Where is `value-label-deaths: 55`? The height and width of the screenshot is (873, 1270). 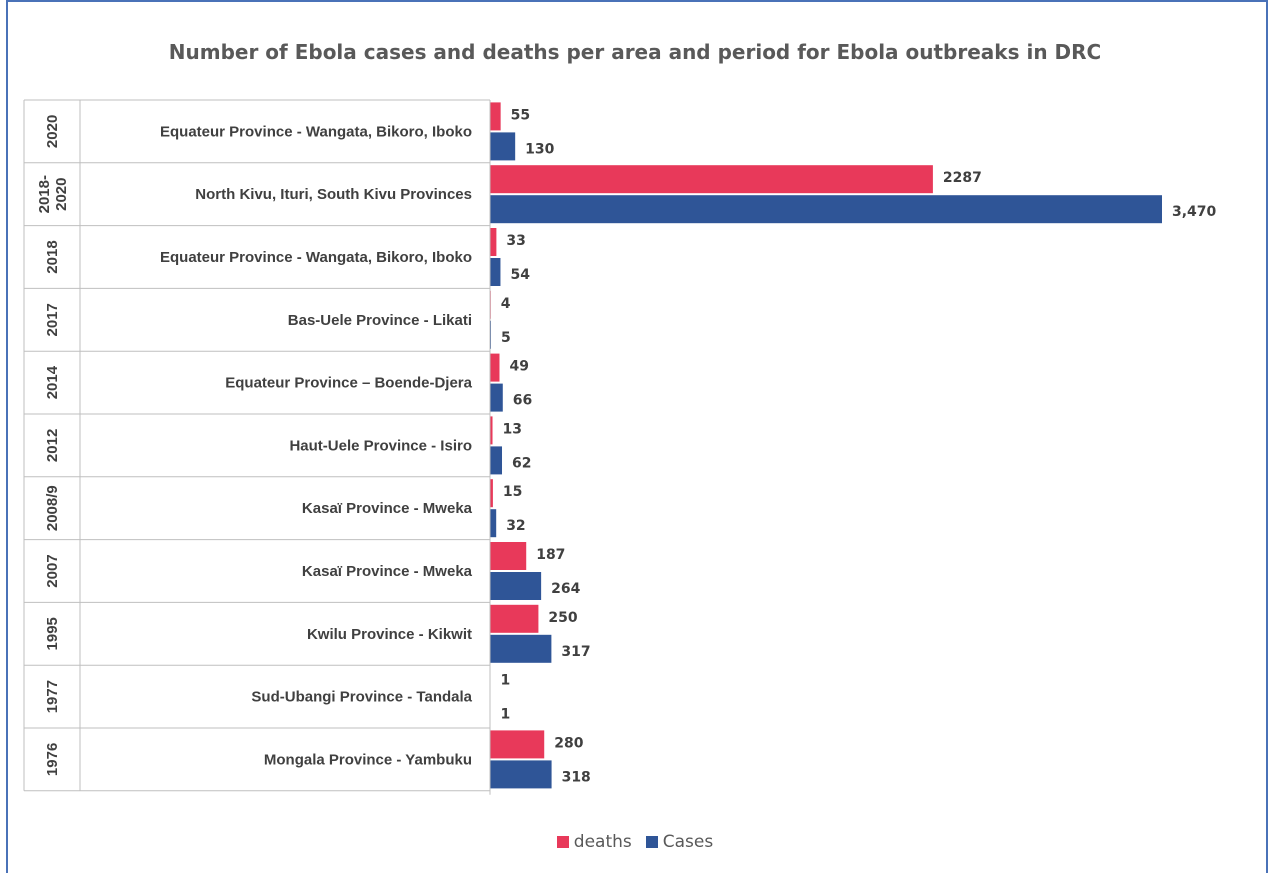 value-label-deaths: 55 is located at coordinates (520, 115).